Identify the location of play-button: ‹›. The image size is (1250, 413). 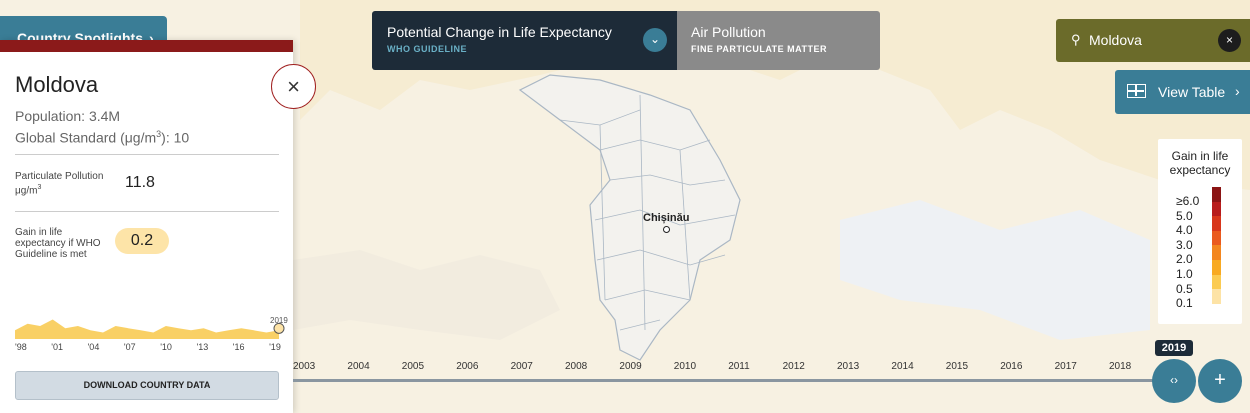
(1174, 381).